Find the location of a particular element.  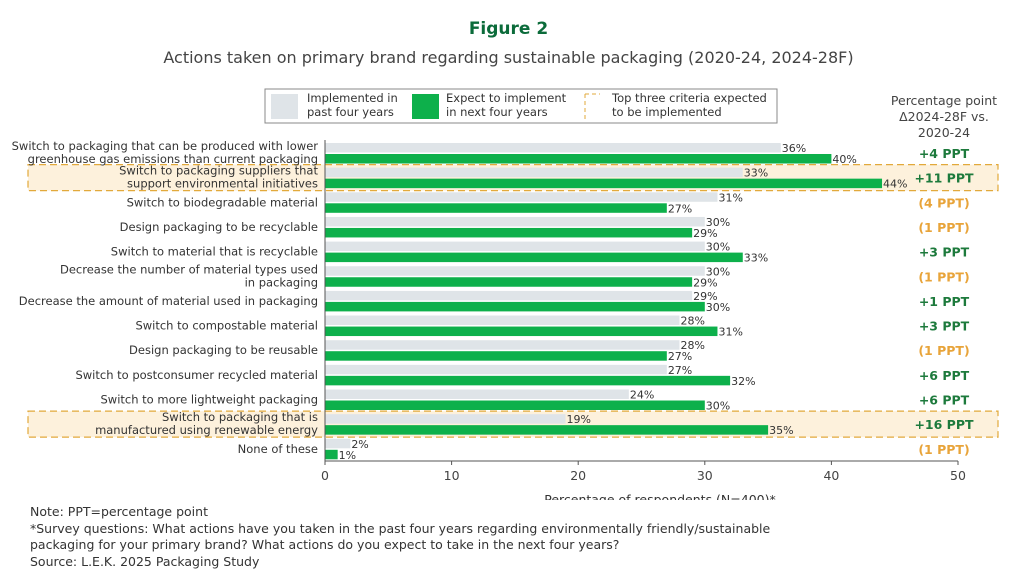

category-label: support environmental initiatives is located at coordinates (222, 184).